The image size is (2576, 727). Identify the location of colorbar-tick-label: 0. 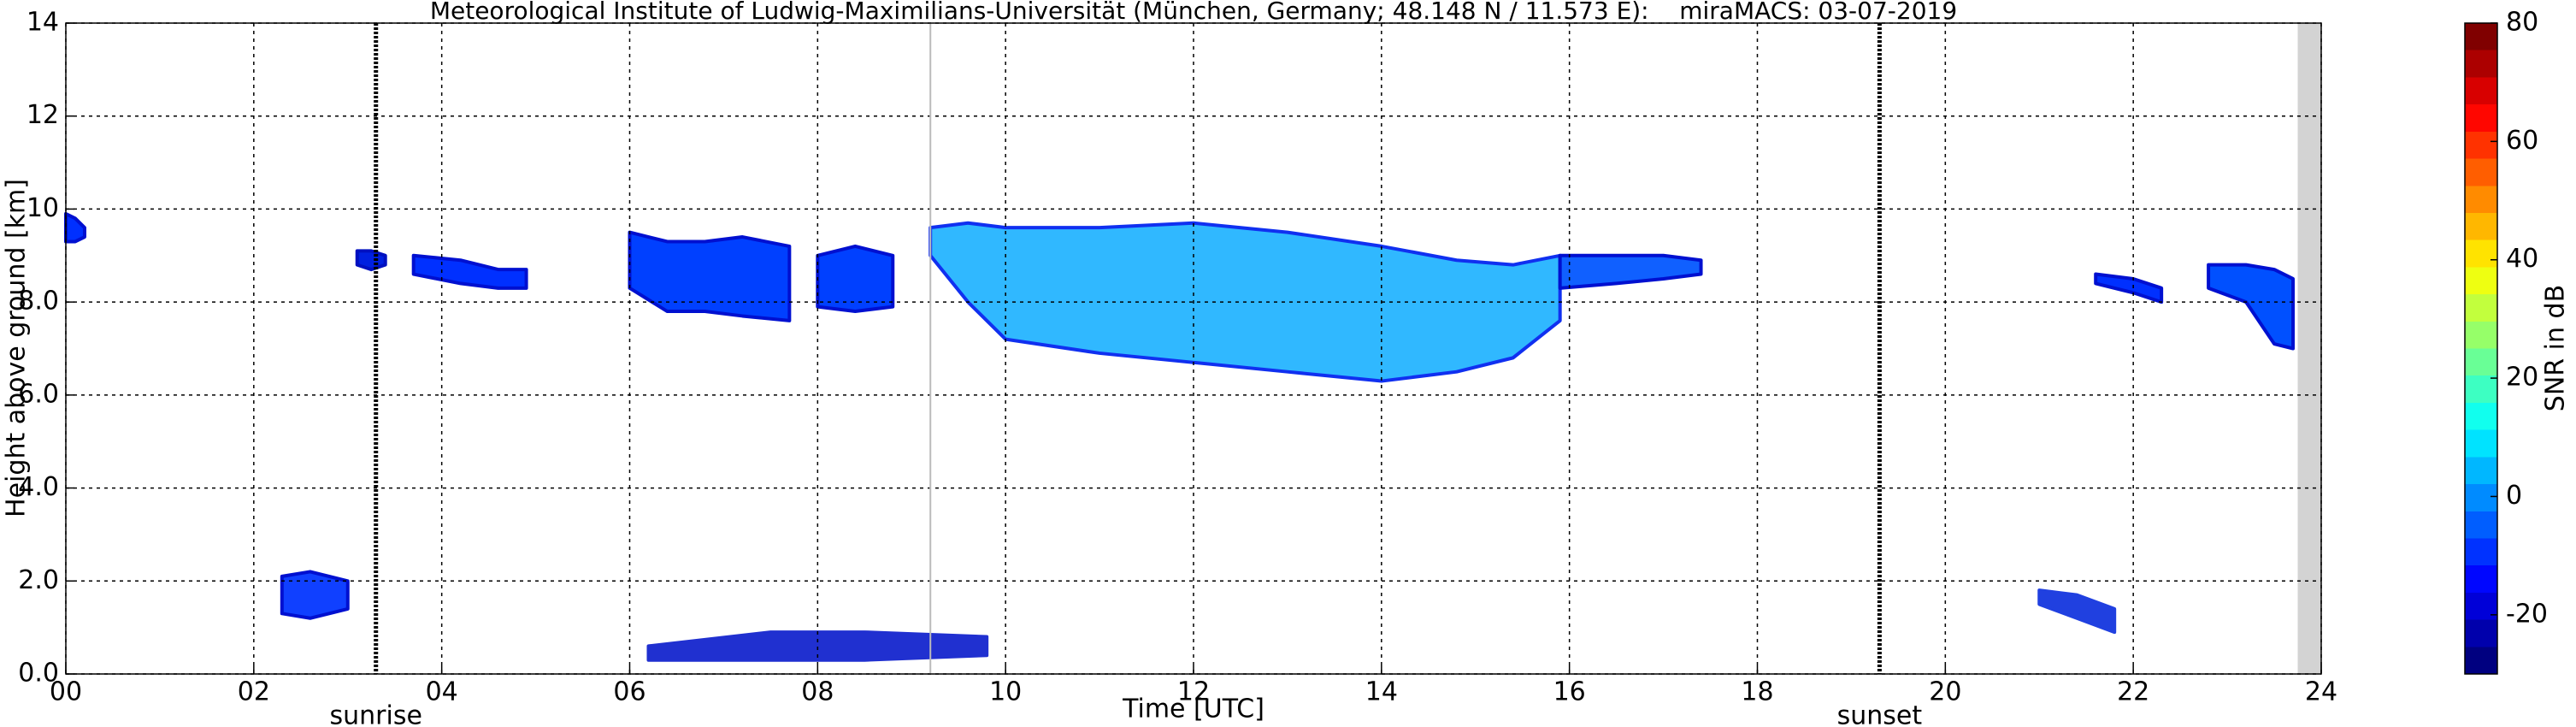
(2514, 496).